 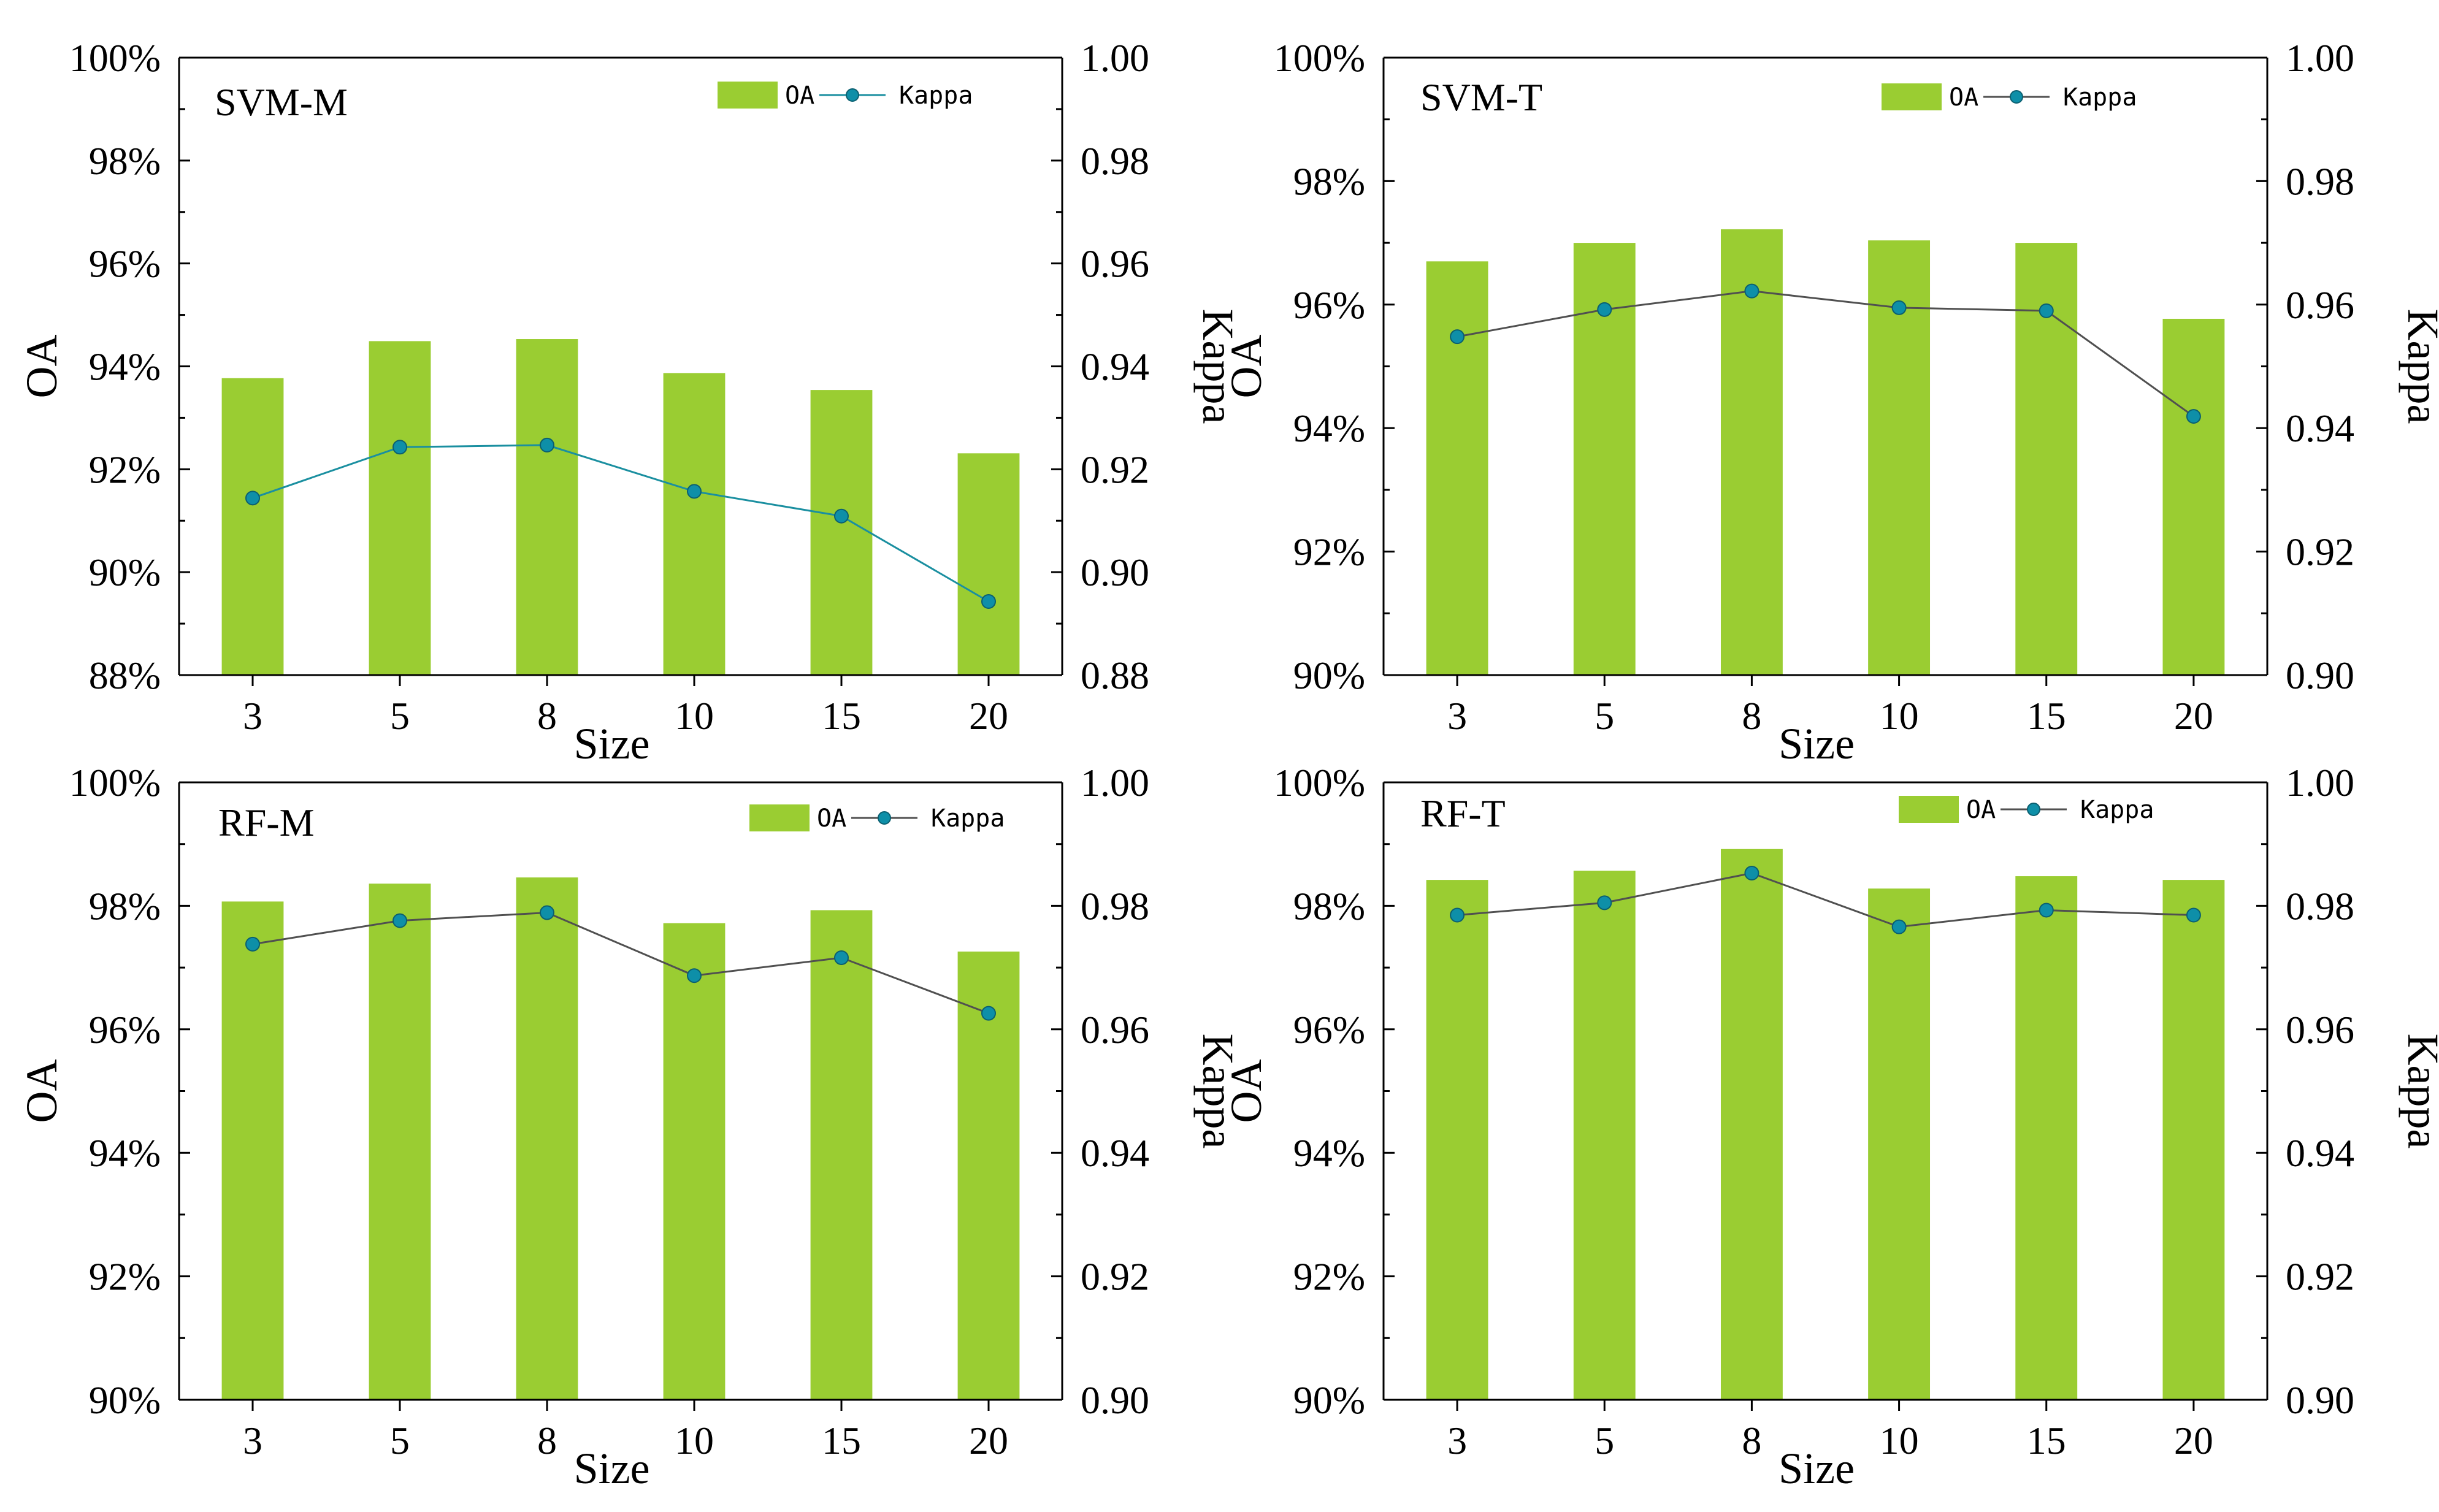 What do you see at coordinates (1481, 97) in the screenshot?
I see `panel-title: SVM-T` at bounding box center [1481, 97].